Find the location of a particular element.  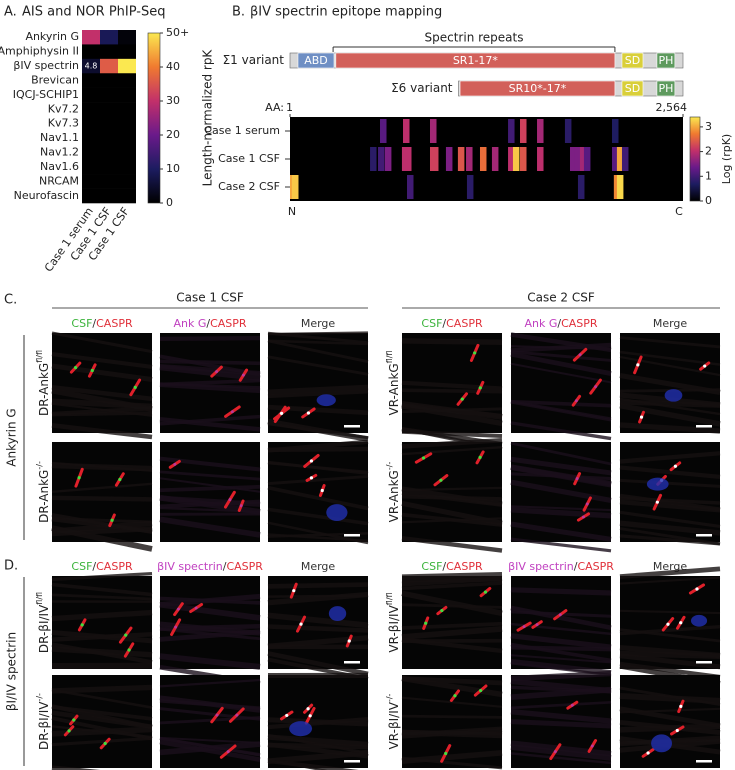

row-label: VR-βI/IVfl/fl is located at coordinates (393, 622).